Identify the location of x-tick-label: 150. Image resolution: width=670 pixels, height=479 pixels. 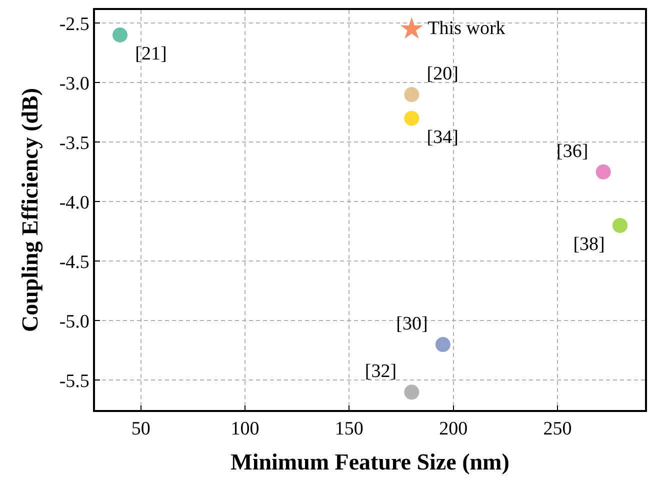
(349, 429).